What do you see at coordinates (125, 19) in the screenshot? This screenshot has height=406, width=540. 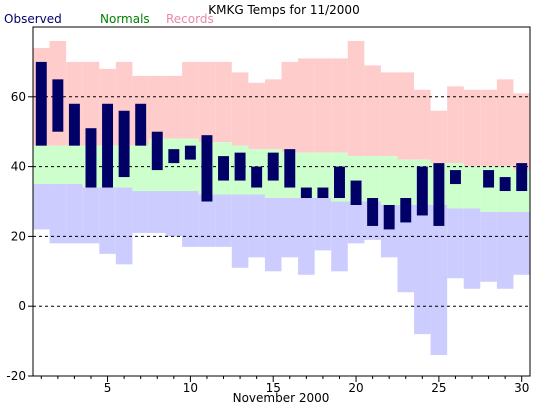 I see `legend-normals: Normals` at bounding box center [125, 19].